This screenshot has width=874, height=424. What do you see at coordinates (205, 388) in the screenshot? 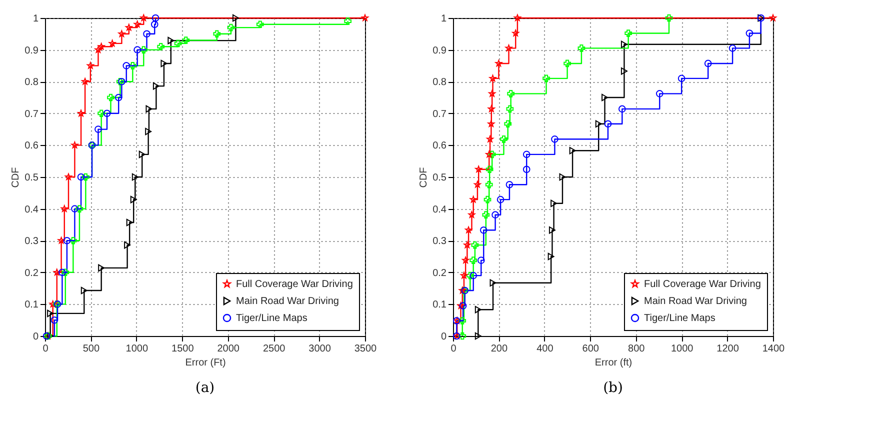
I see `text: (a)` at bounding box center [205, 388].